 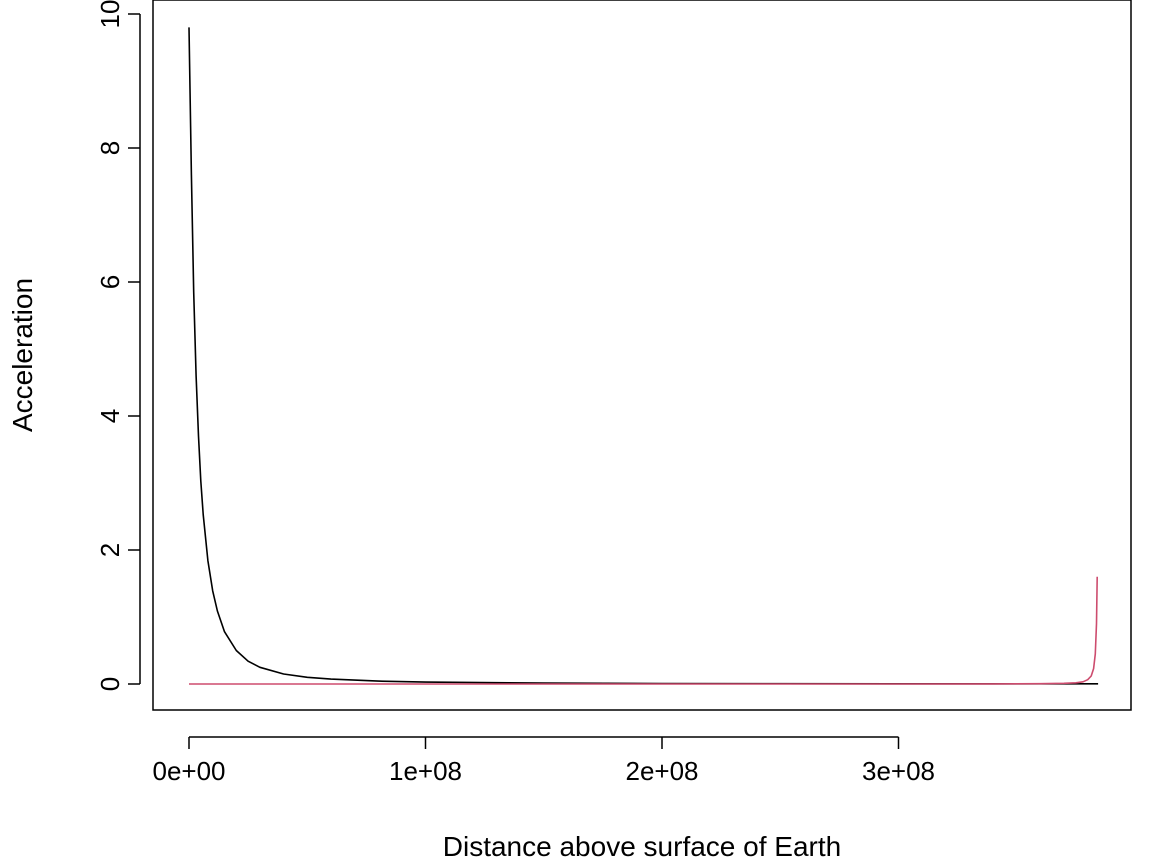 I want to click on x-tick-label: 3e+08, so click(x=898, y=771).